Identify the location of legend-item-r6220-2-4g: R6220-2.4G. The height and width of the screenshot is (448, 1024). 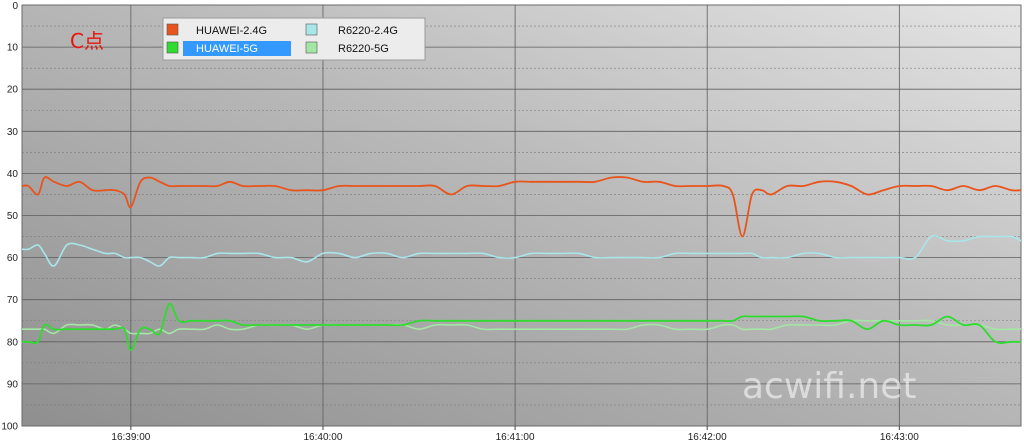
(351, 30).